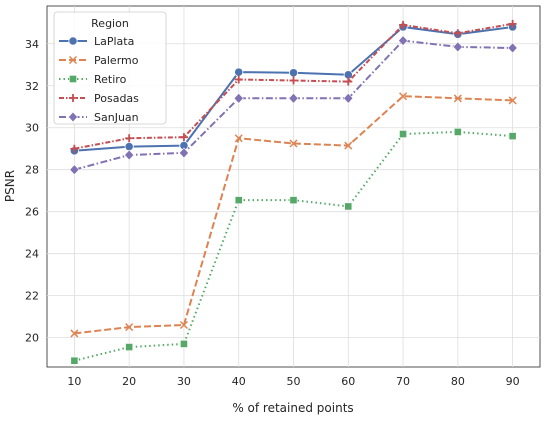 This screenshot has height=422, width=550. I want to click on y-tick-label: 34, so click(32, 44).